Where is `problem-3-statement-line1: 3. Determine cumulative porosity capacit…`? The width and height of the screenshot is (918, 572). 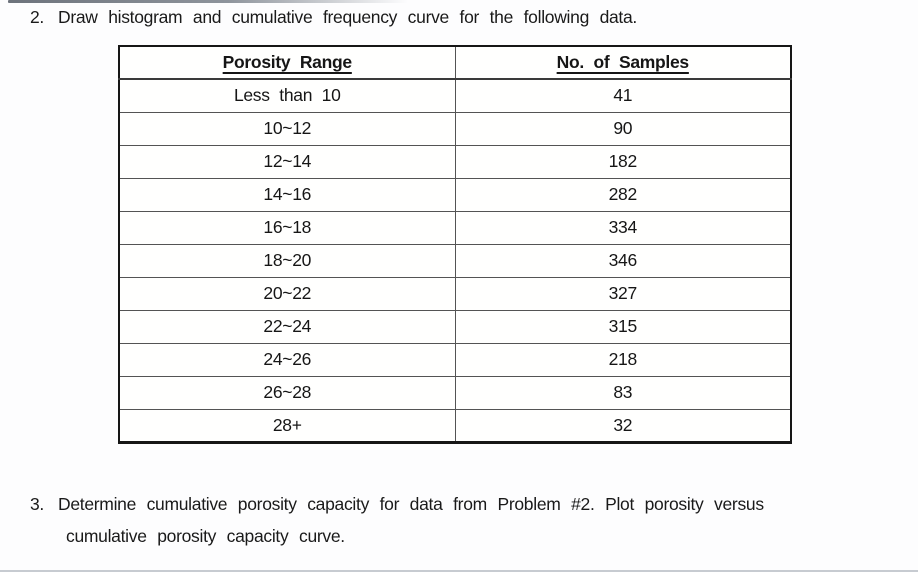
problem-3-statement-line1: 3. Determine cumulative porosity capacit… is located at coordinates (397, 504).